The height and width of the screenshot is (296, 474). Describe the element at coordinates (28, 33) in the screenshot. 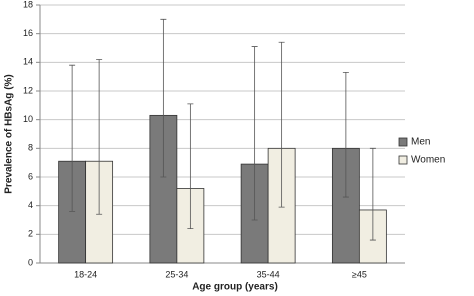

I see `y-tick-label: 16` at that location.